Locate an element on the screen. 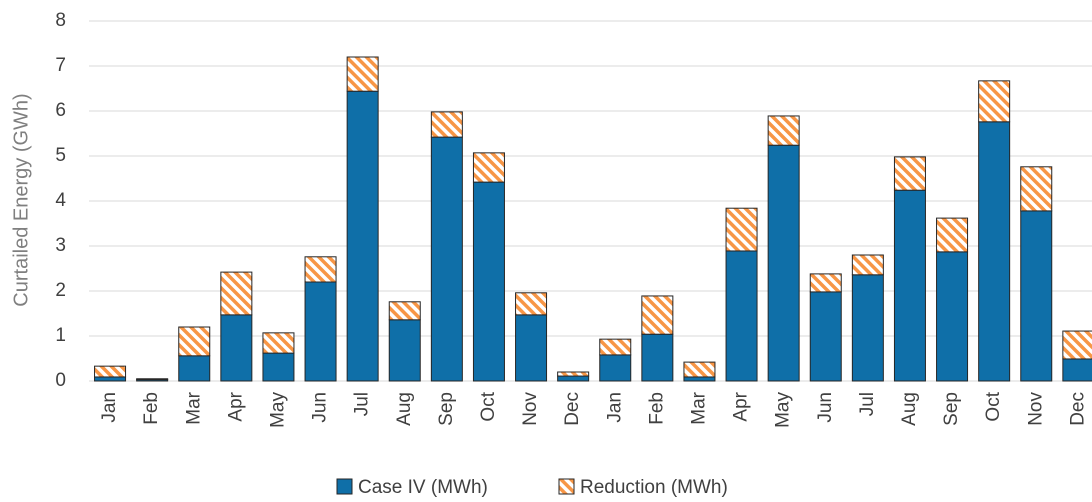 The width and height of the screenshot is (1092, 502). y-tick-label: 8 is located at coordinates (60, 20).